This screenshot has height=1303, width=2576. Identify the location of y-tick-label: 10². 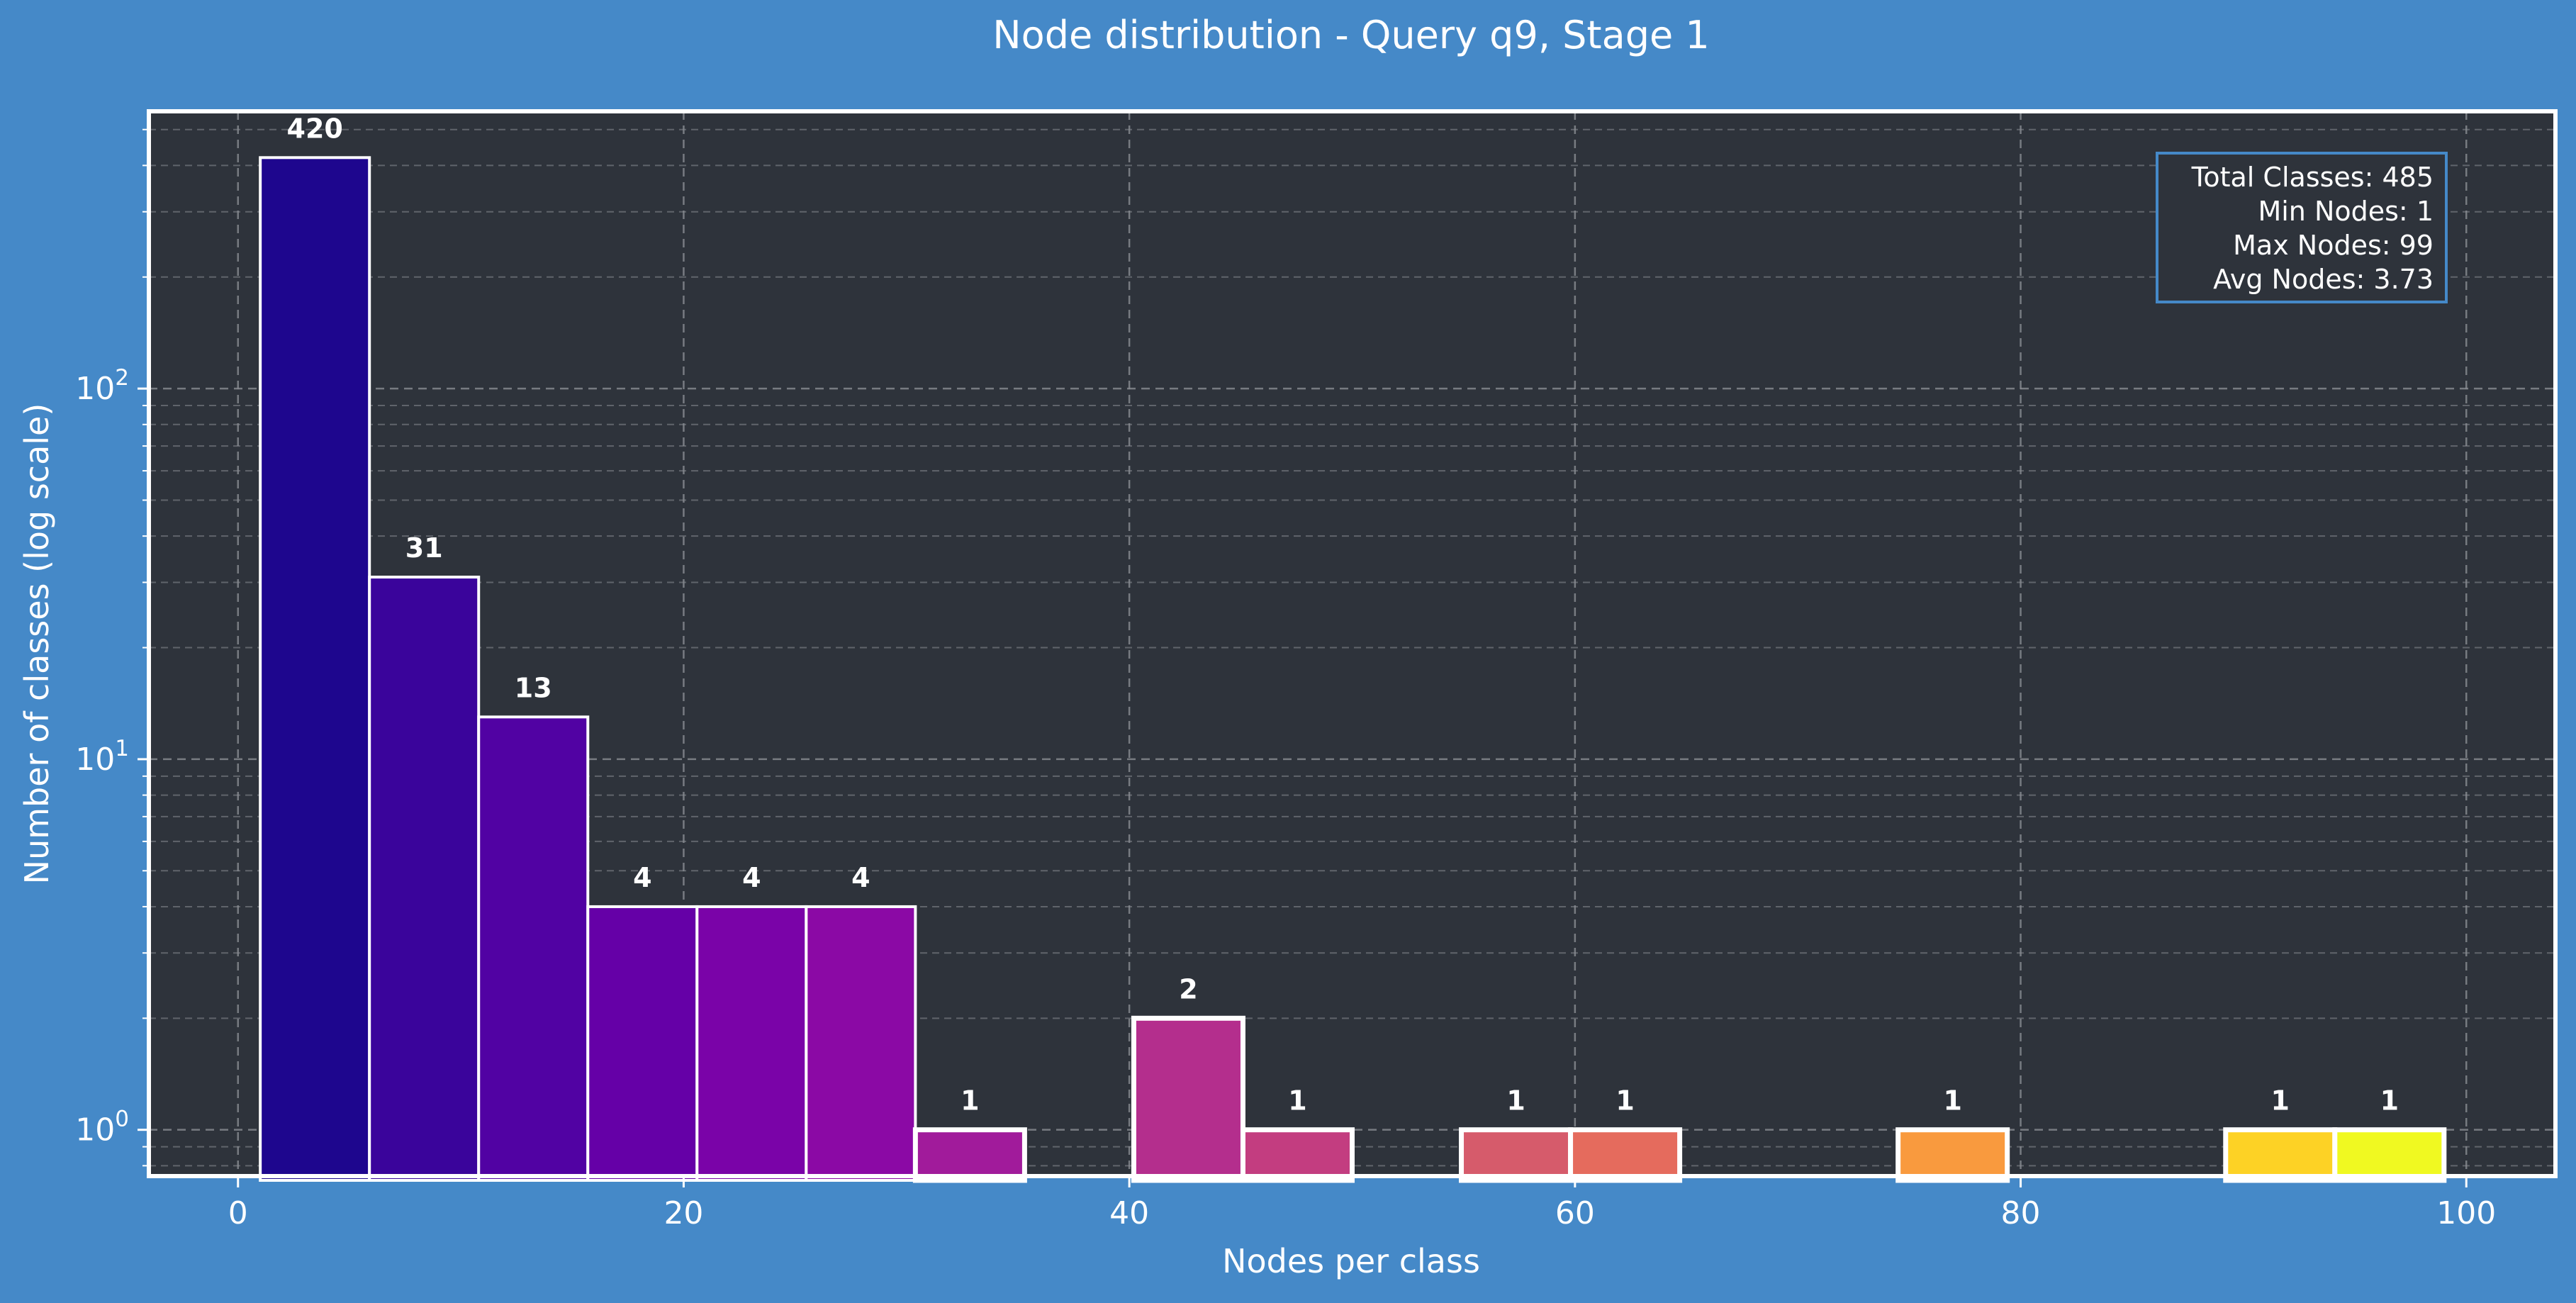
(102, 386).